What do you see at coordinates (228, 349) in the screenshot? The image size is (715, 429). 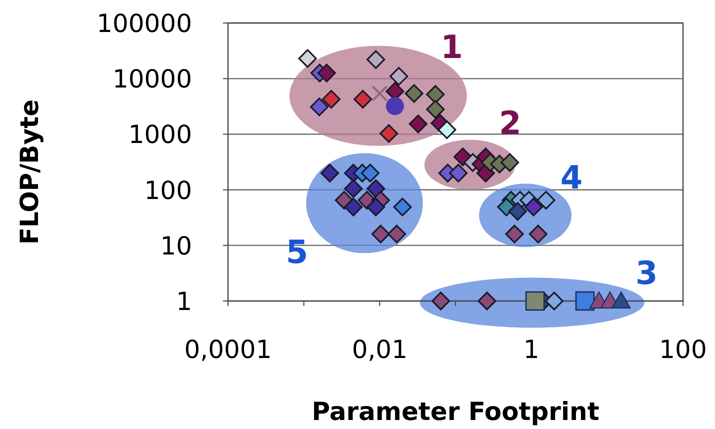 I see `x-tick-label: 0,0001` at bounding box center [228, 349].